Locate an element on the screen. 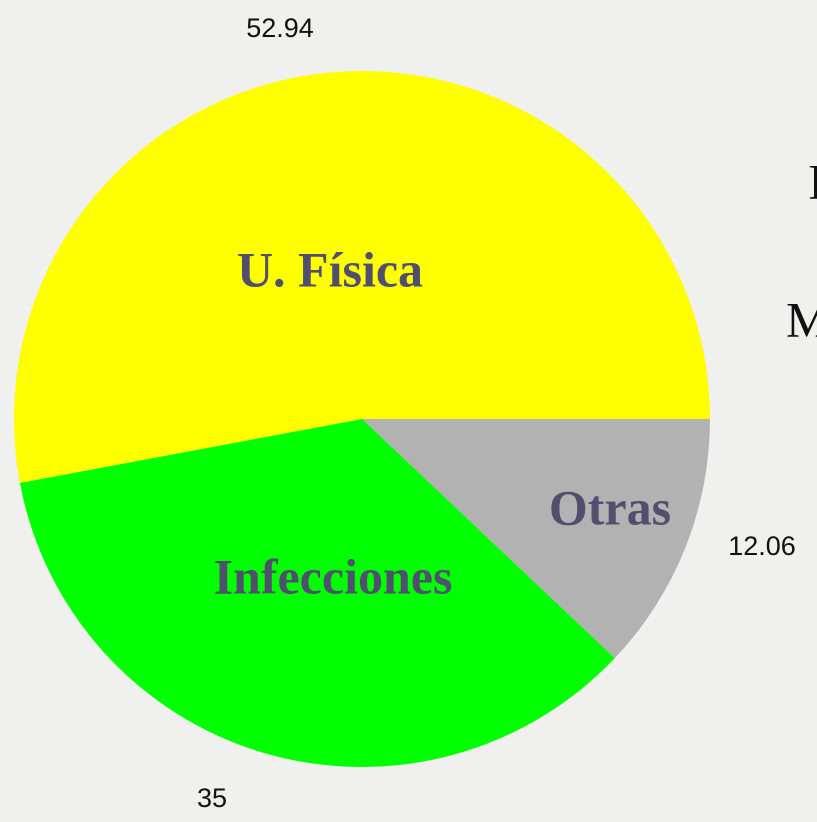  slice-label: U. Física is located at coordinates (330, 269).